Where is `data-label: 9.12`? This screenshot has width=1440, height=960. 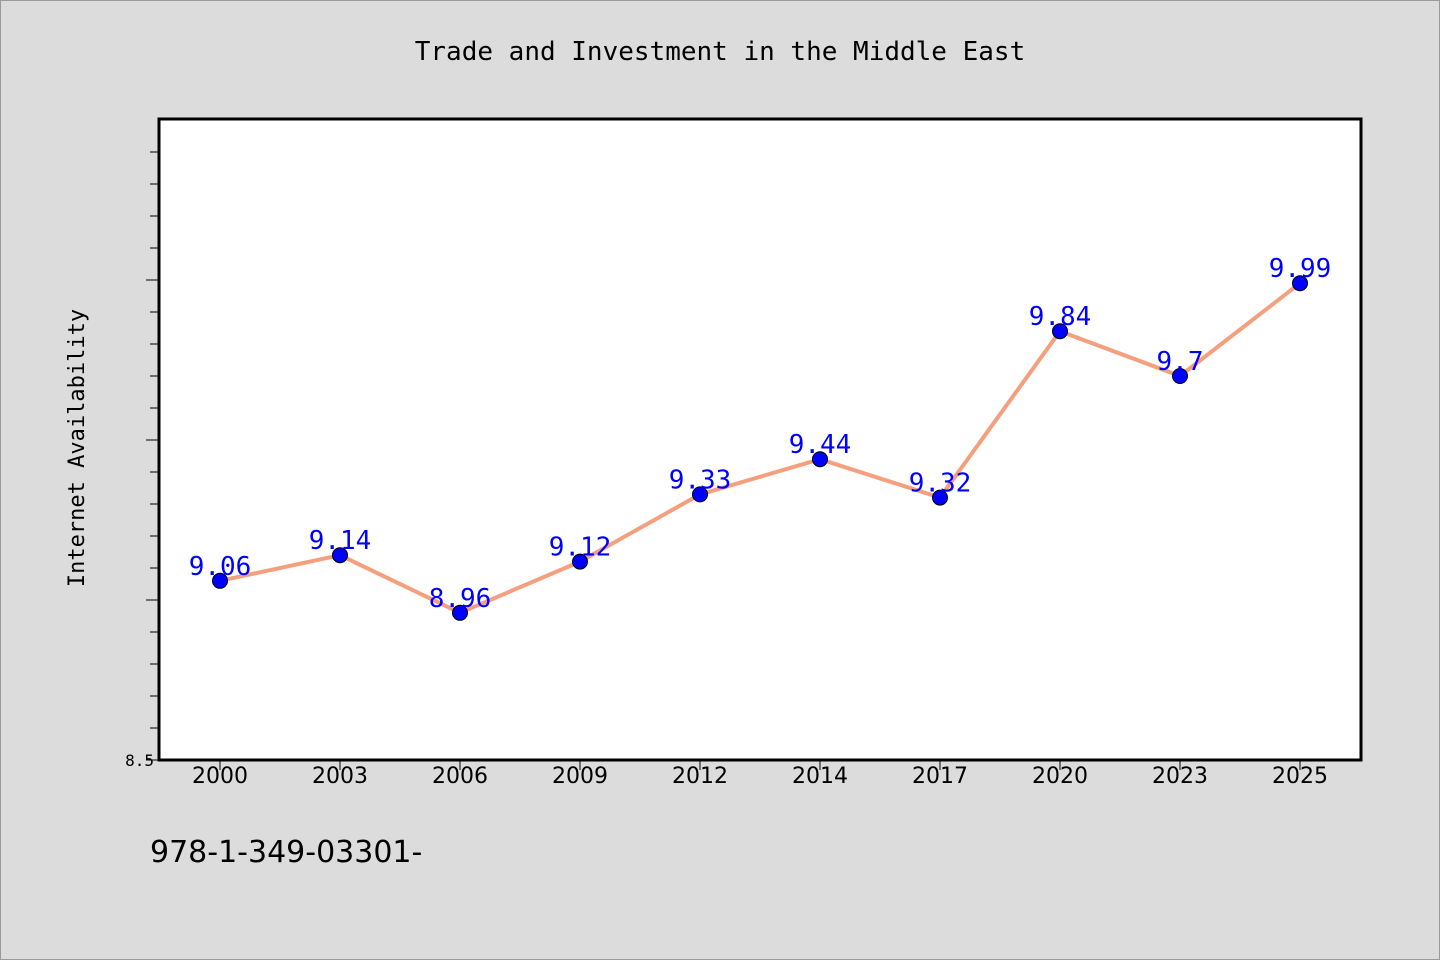 data-label: 9.12 is located at coordinates (580, 548).